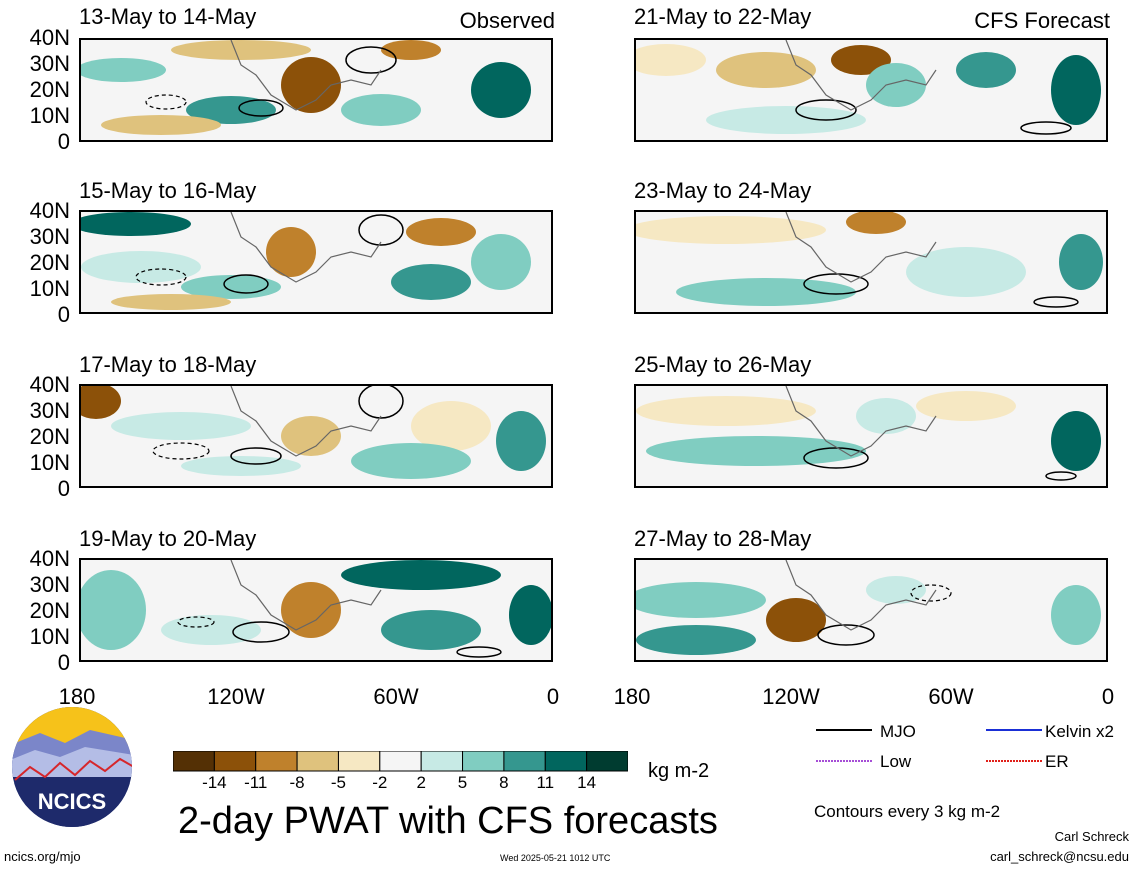  What do you see at coordinates (1042, 20) in the screenshot?
I see `panel-tag-forecast: CFS Forecast` at bounding box center [1042, 20].